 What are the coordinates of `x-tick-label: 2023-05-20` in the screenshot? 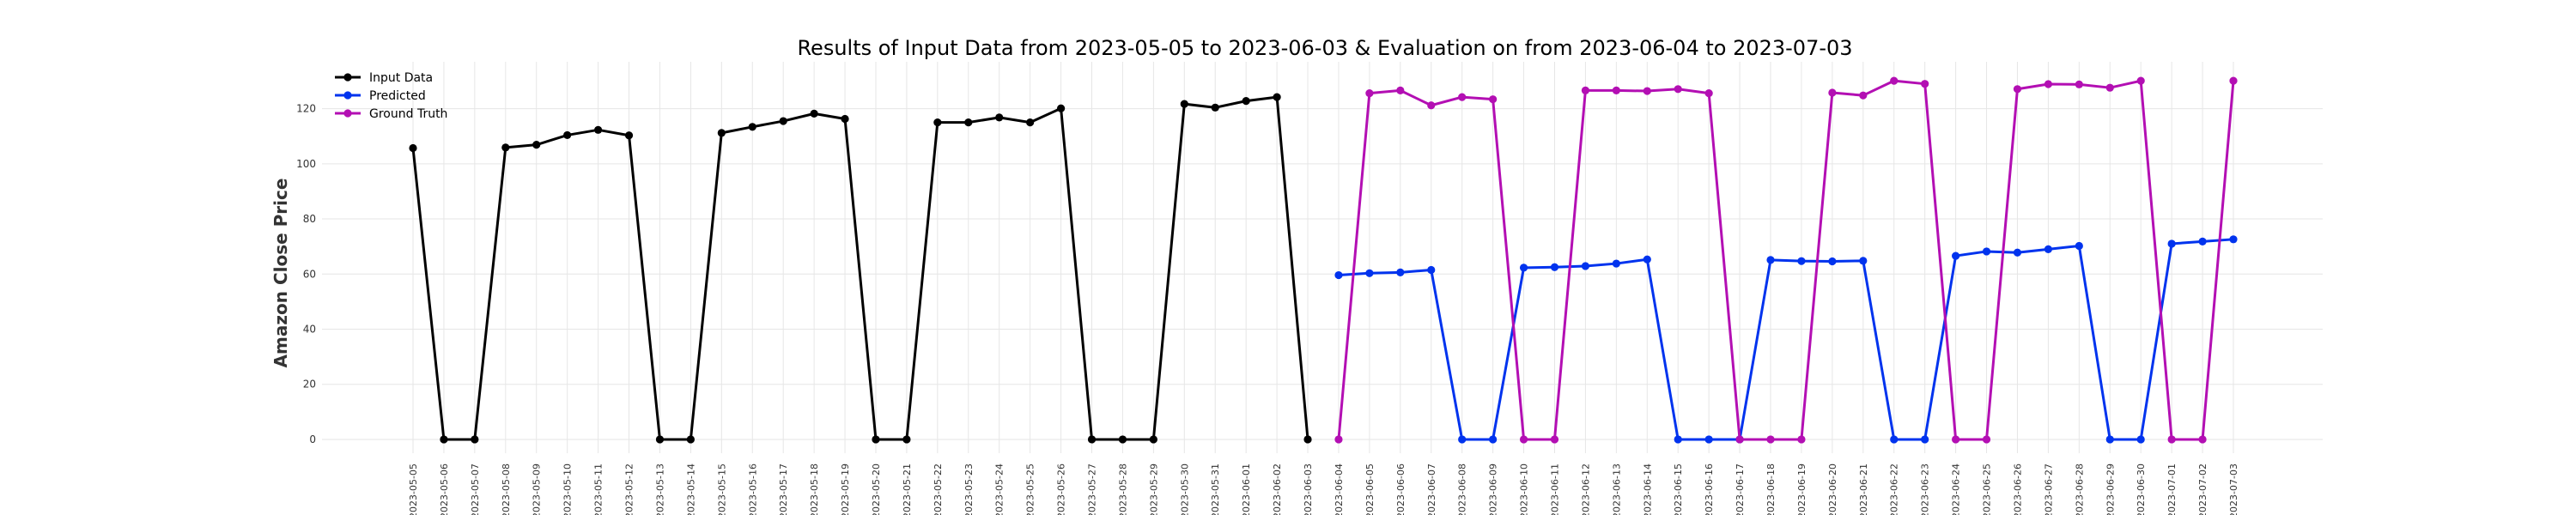 It's located at (876, 489).